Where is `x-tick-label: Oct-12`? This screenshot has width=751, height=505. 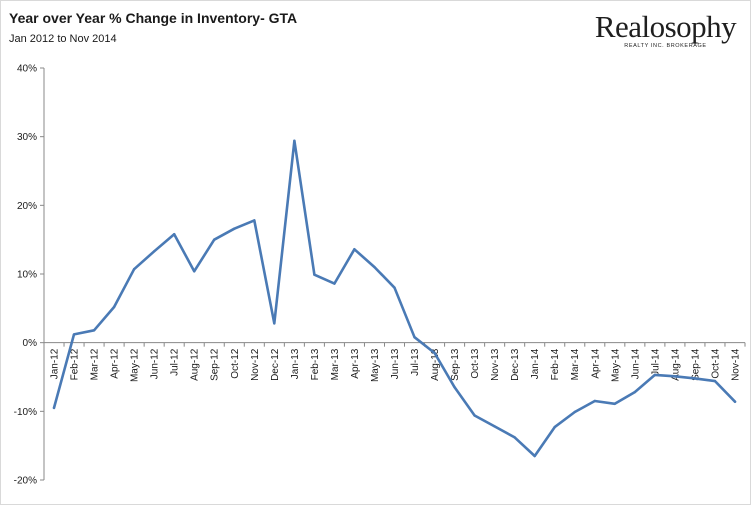 x-tick-label: Oct-12 is located at coordinates (235, 363).